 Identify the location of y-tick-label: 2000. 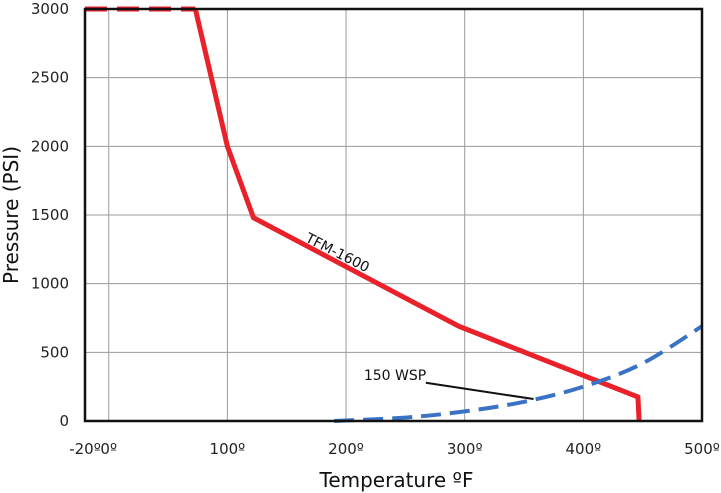
(50, 146).